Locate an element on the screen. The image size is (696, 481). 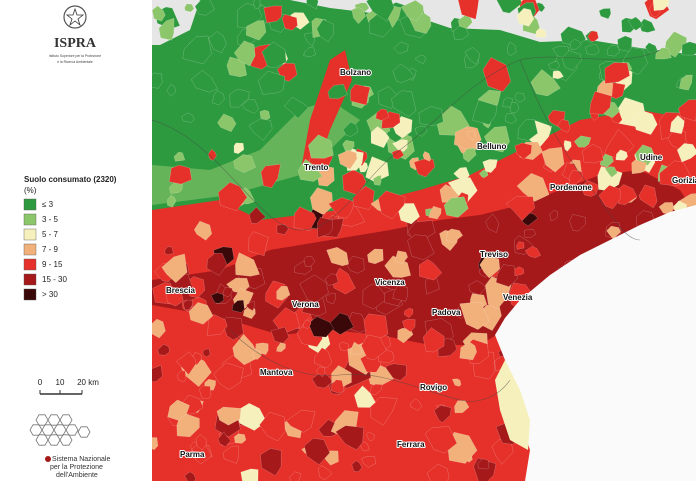
city-label: Venezia is located at coordinates (518, 297).